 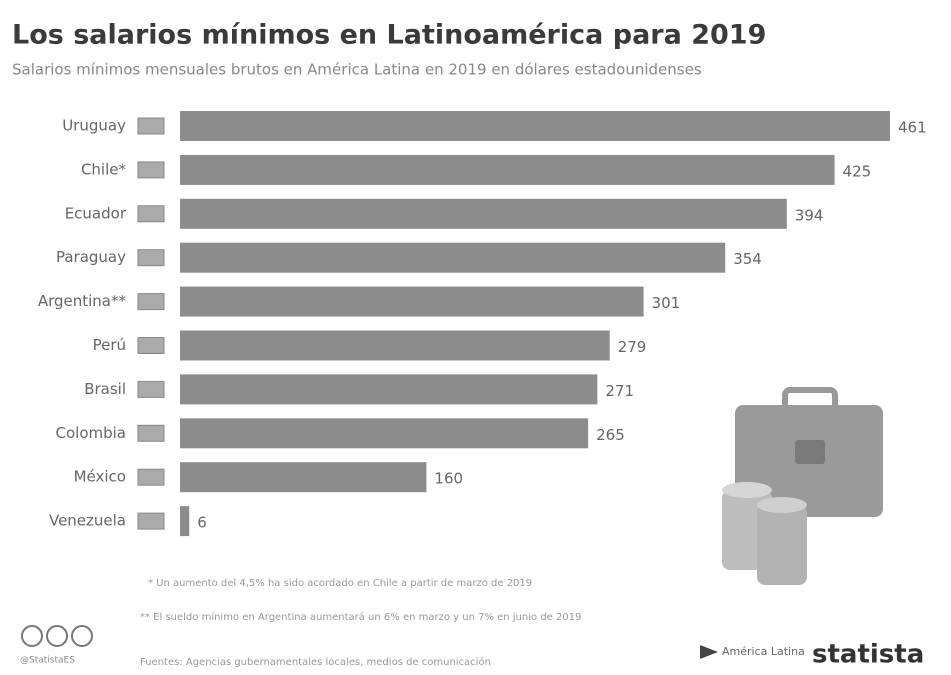 I want to click on category-label: Colombia, so click(x=91, y=433).